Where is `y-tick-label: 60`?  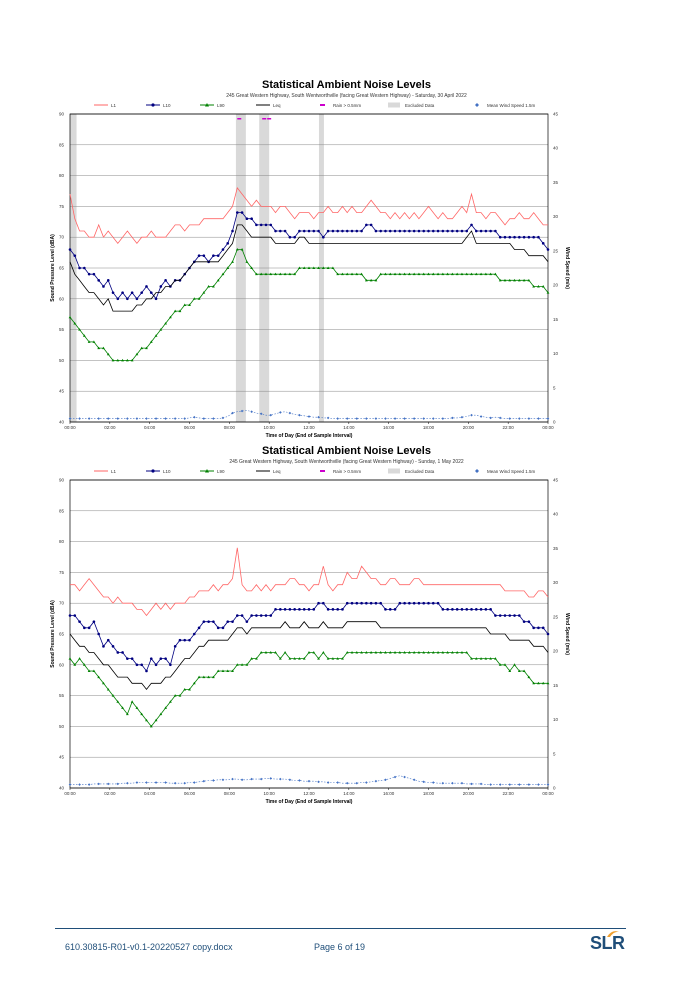
y-tick-label: 60 is located at coordinates (62, 664).